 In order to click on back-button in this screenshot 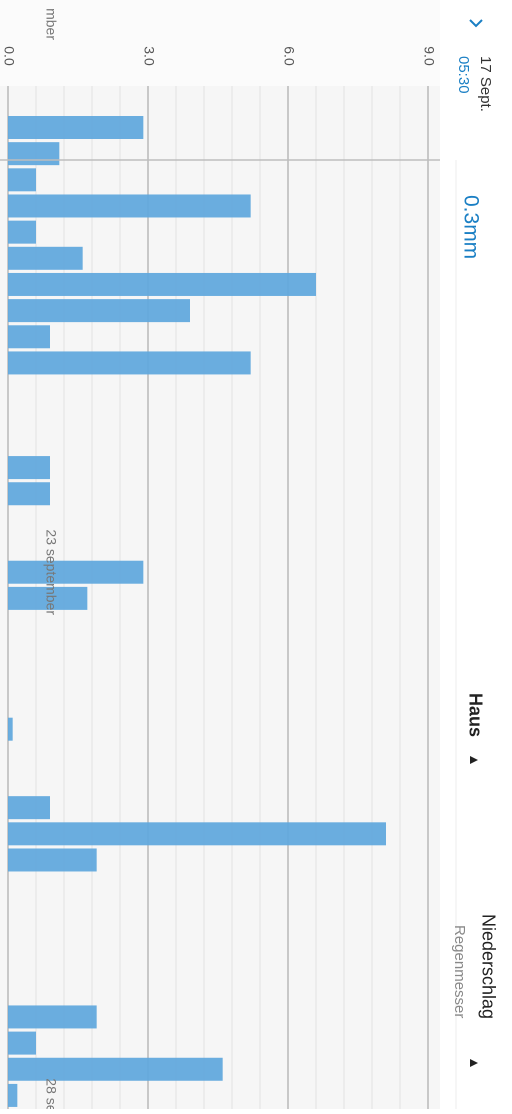, I will do `click(476, 23)`.